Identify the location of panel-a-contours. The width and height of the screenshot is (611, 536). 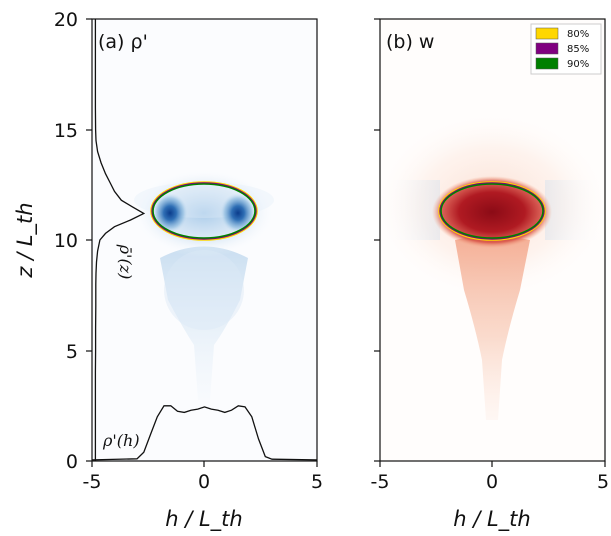
(204, 211).